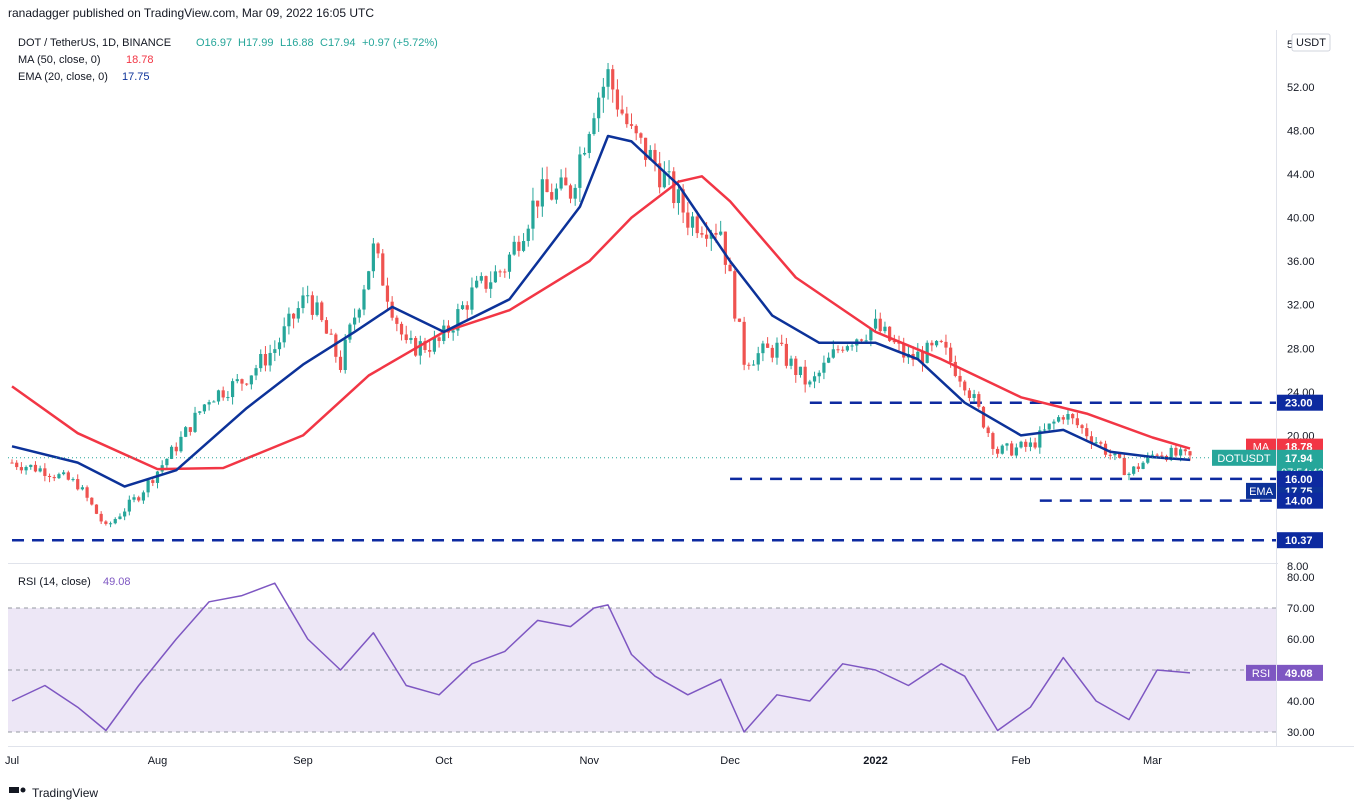 This screenshot has width=1354, height=810. I want to click on rsi-band-group, so click(642, 670).